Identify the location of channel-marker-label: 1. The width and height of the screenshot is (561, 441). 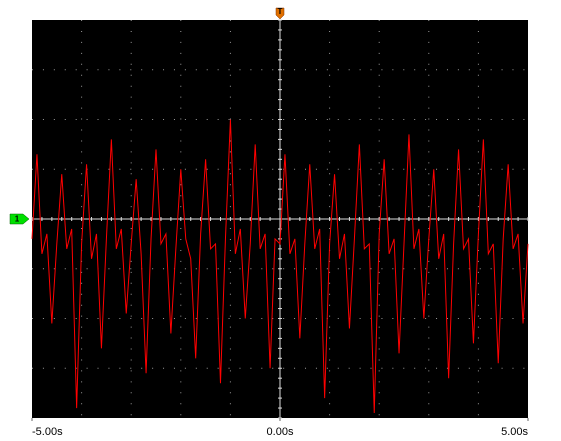
(17, 219).